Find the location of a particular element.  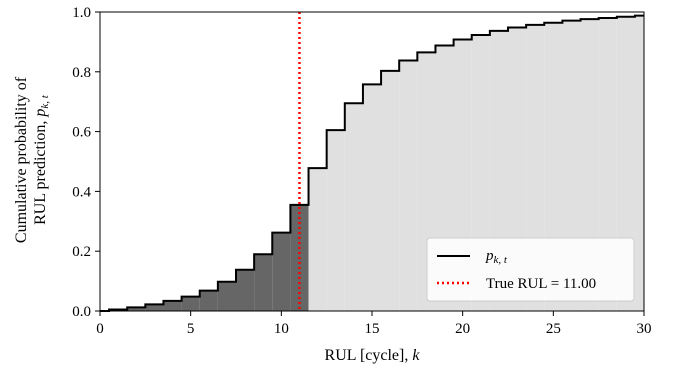

legend: pk, t True RUL = 11.00 is located at coordinates (530, 269).